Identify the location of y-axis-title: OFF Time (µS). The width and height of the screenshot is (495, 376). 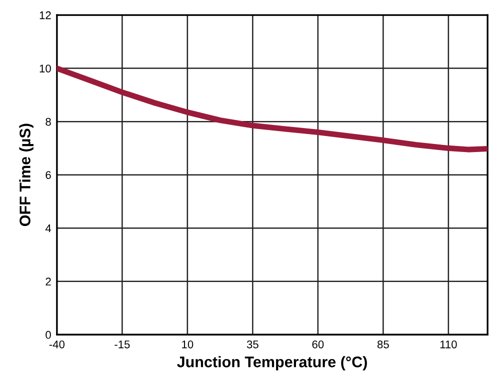
(26, 175).